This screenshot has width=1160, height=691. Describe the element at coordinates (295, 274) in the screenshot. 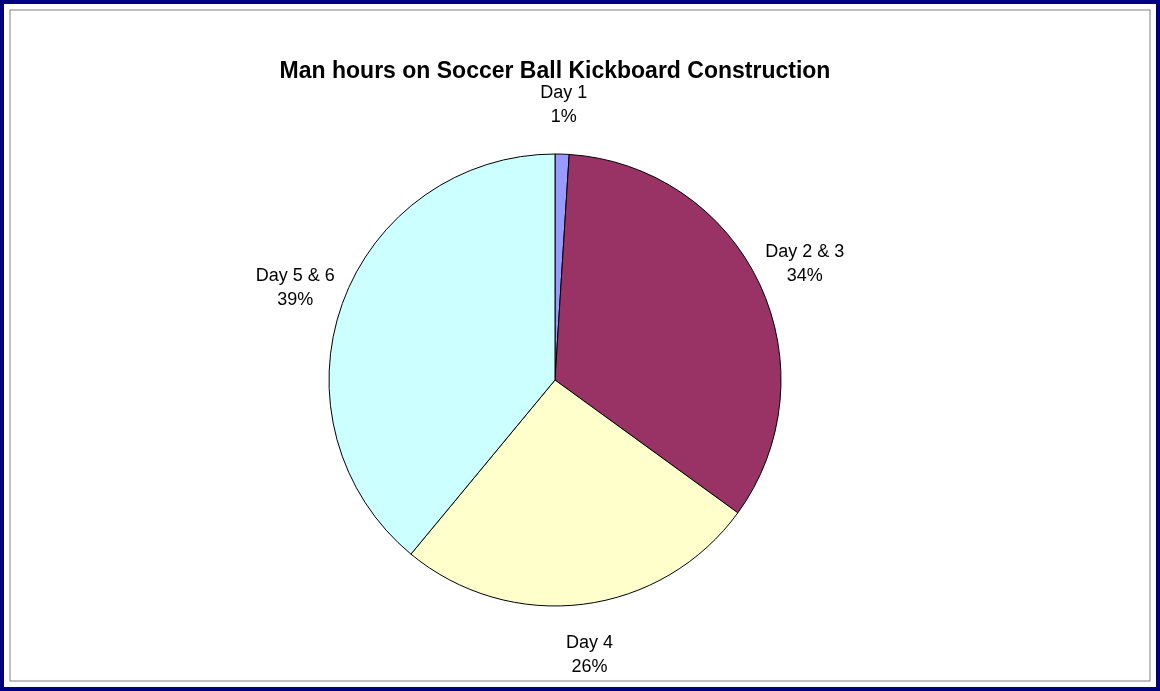

I see `slice-label: Day 5 & 6` at that location.